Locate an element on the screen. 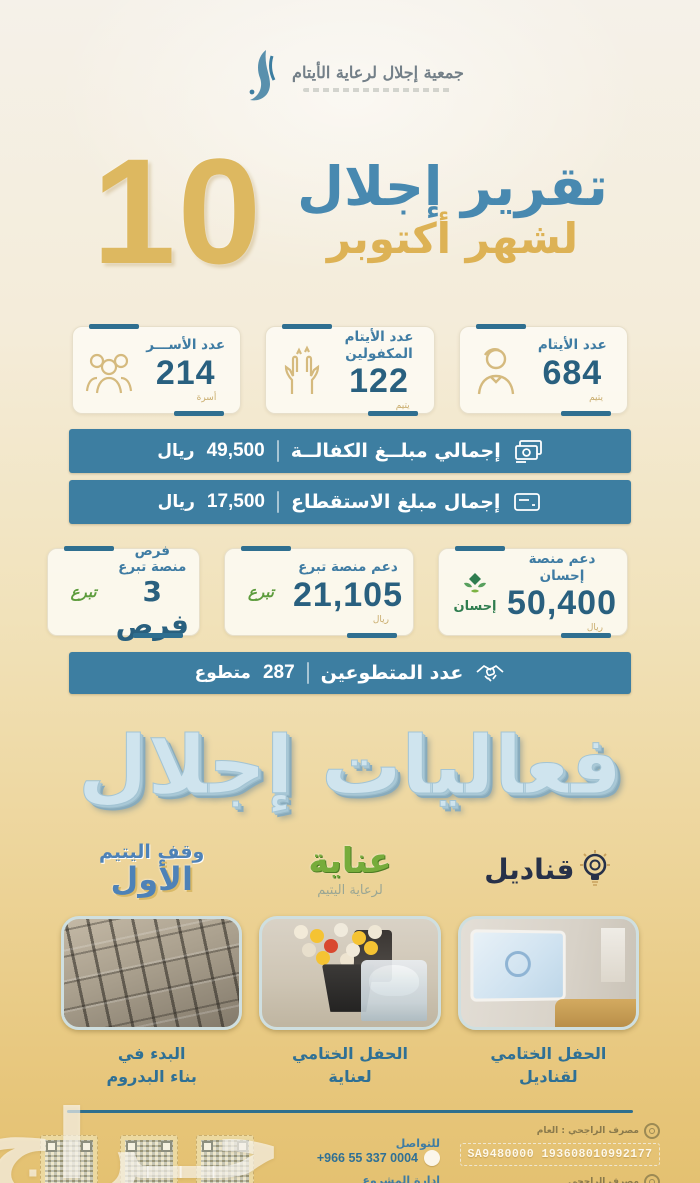 The height and width of the screenshot is (1183, 700). enaya-logo-sub: لرعاية اليتيم is located at coordinates (350, 890).